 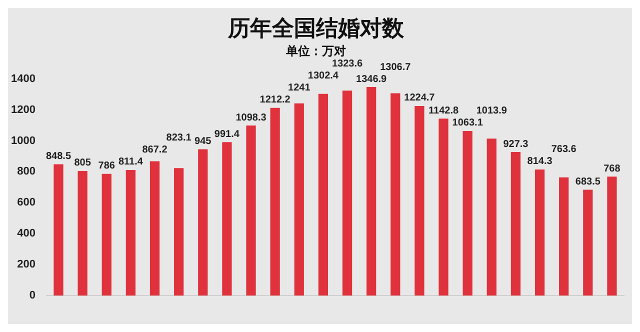 What do you see at coordinates (23, 78) in the screenshot?
I see `y-tick-label: 1400` at bounding box center [23, 78].